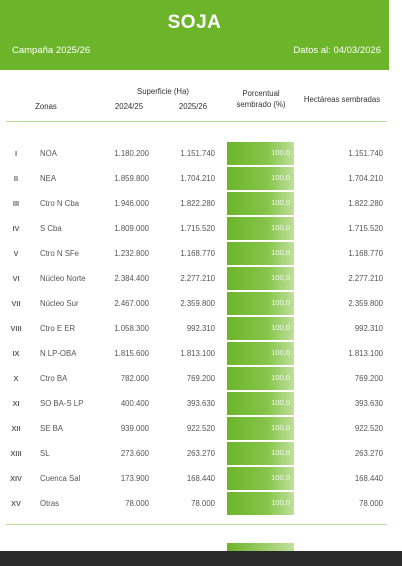  I want to click on campaign-label: Campaña 2025/26, so click(51, 50).